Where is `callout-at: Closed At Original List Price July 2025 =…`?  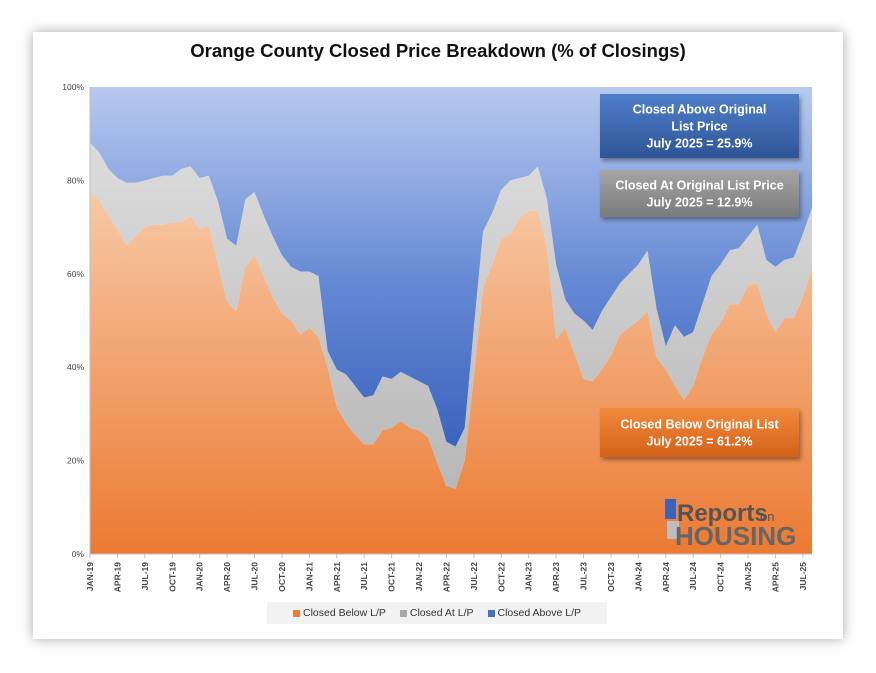
callout-at: Closed At Original List Price July 2025 =… is located at coordinates (699, 193).